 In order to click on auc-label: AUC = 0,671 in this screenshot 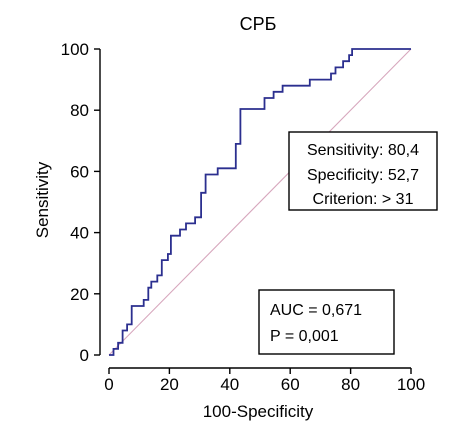, I will do `click(316, 310)`.